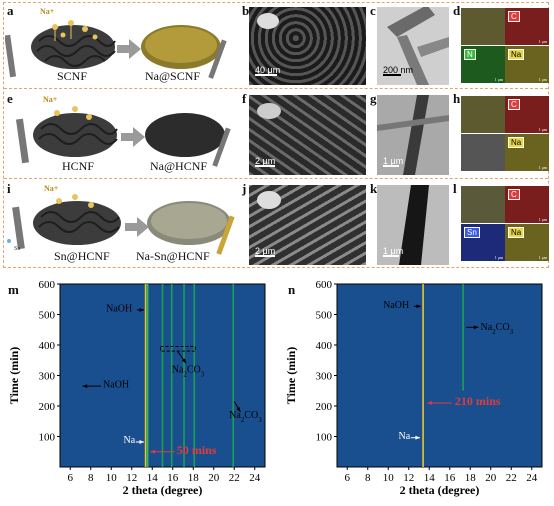 The width and height of the screenshot is (554, 506). Describe the element at coordinates (457, 10) in the screenshot. I see `panel-label-d: d` at that location.